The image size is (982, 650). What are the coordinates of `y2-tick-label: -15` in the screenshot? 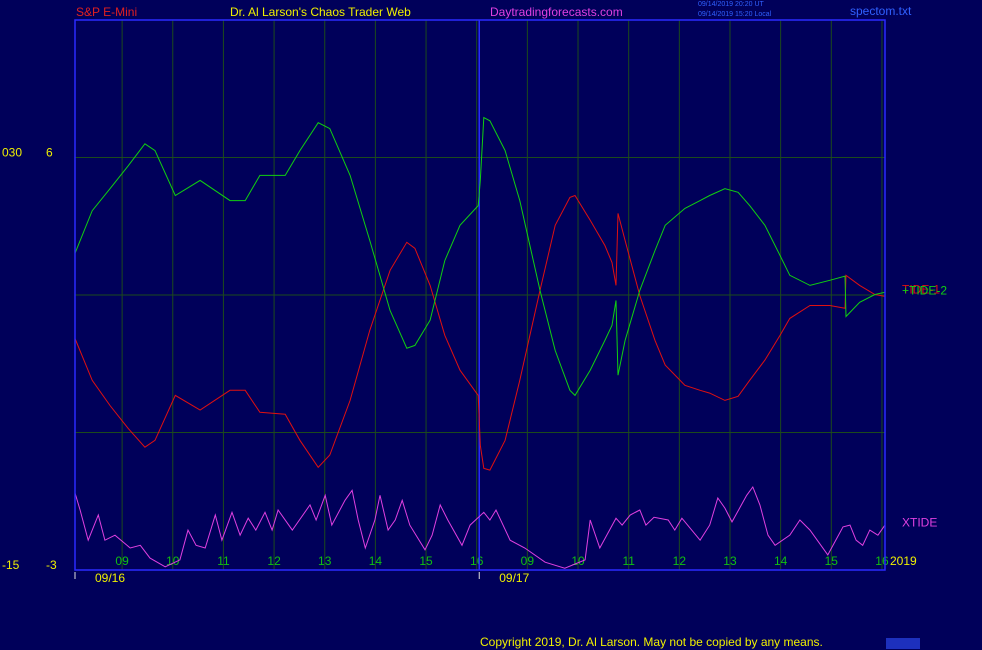 It's located at (11, 565).